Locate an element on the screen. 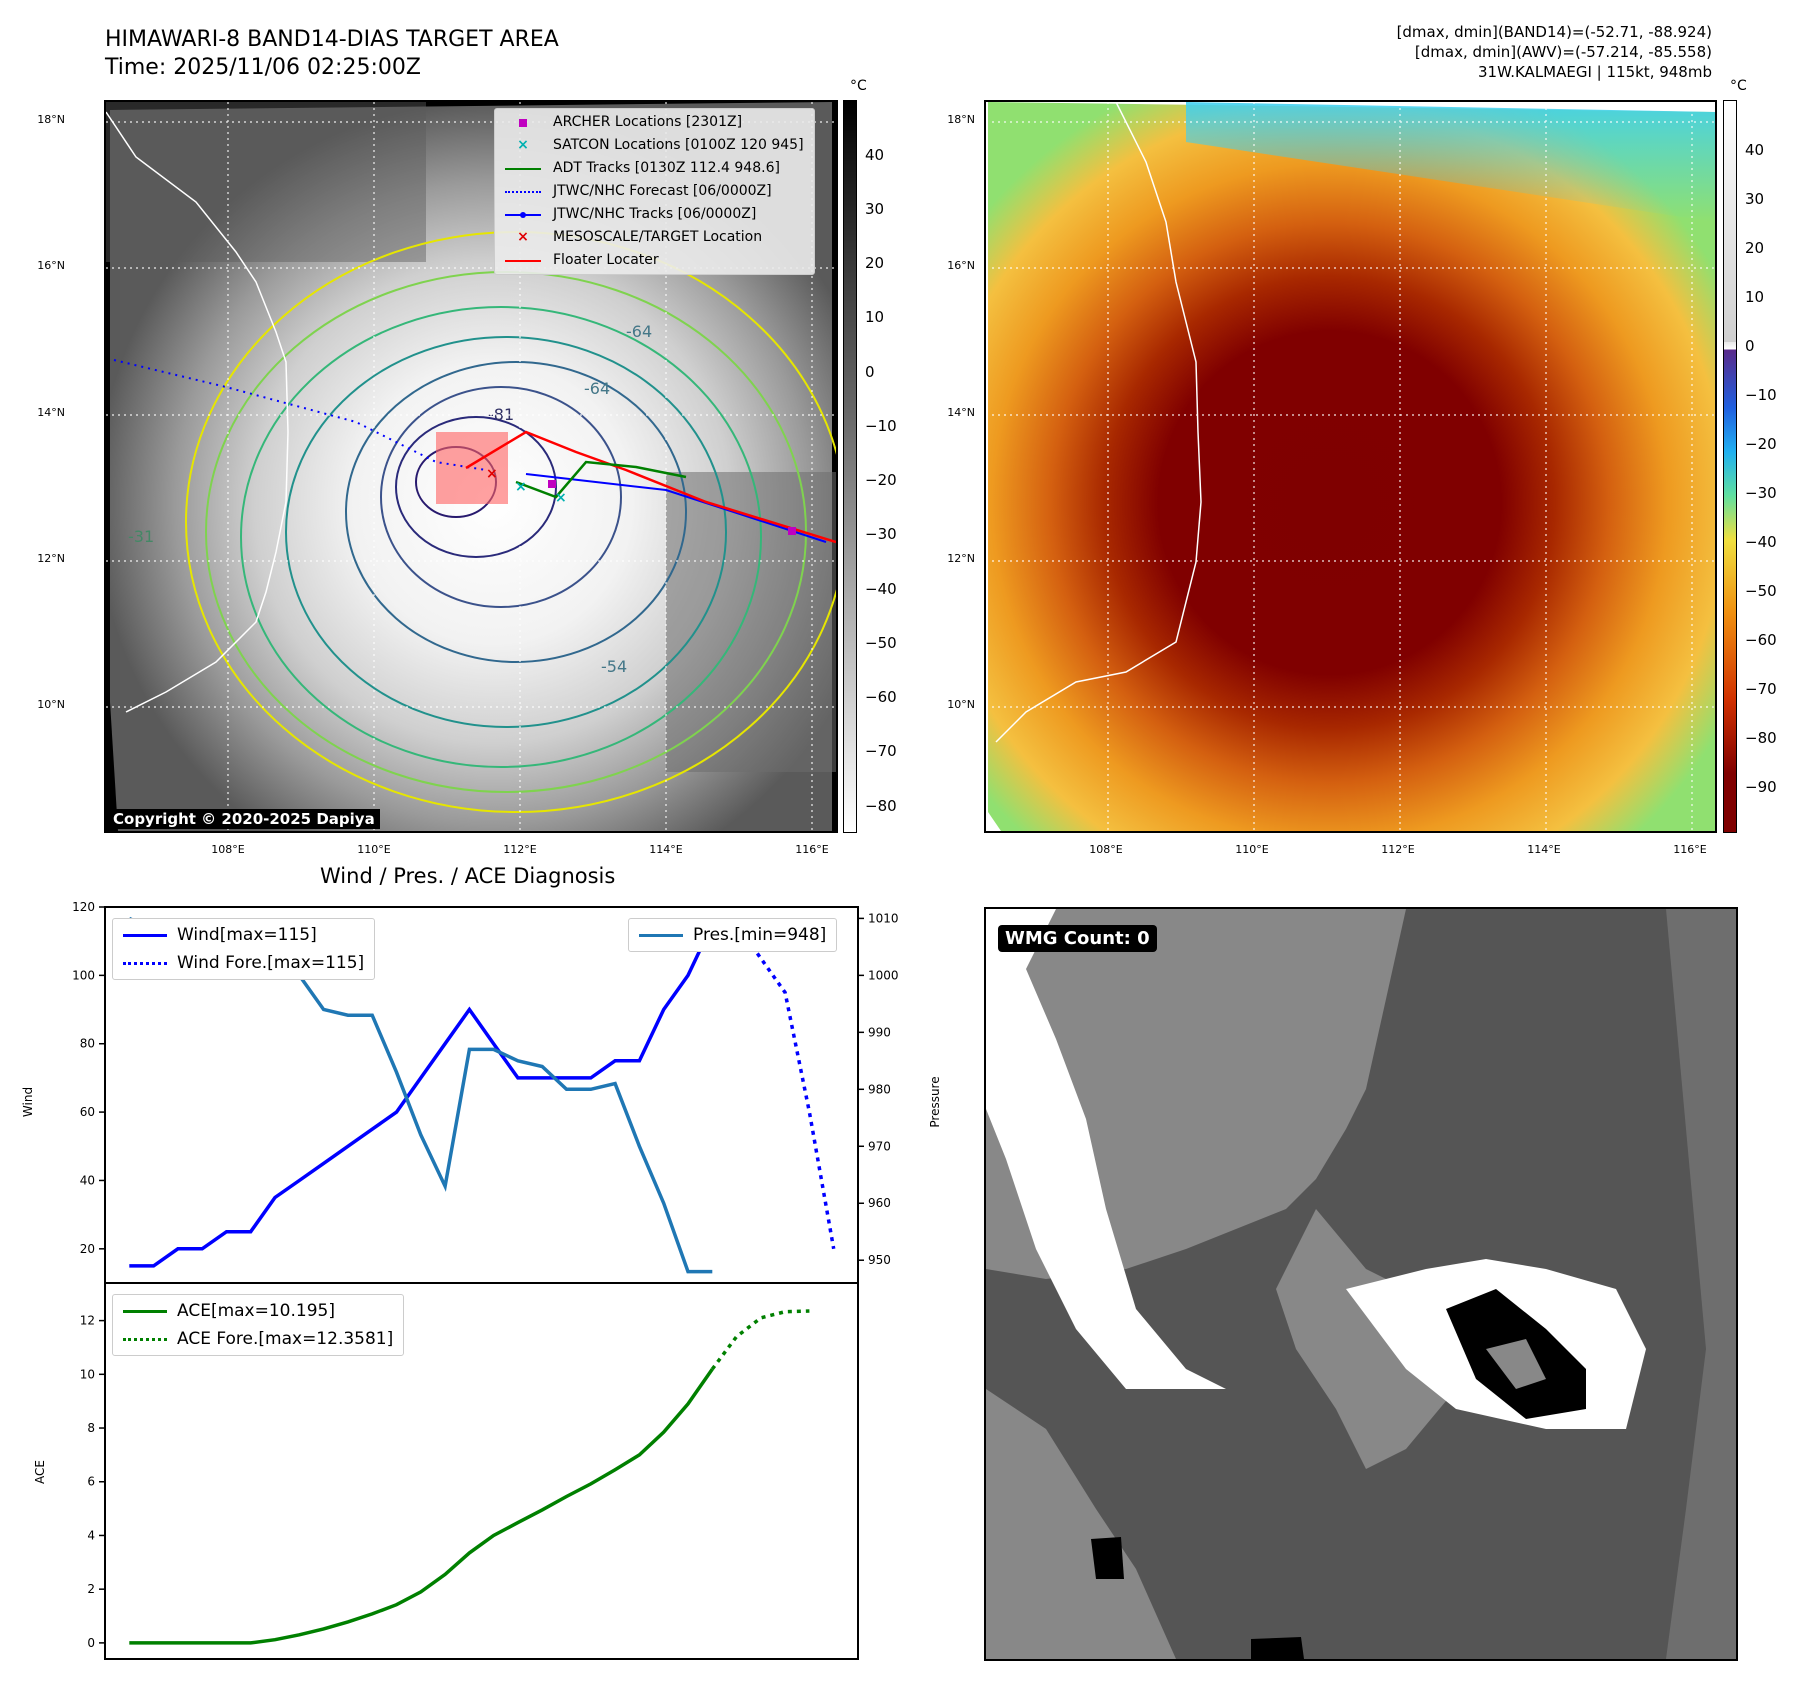 This screenshot has width=1797, height=1690. target-x-marker: × is located at coordinates (492, 474).